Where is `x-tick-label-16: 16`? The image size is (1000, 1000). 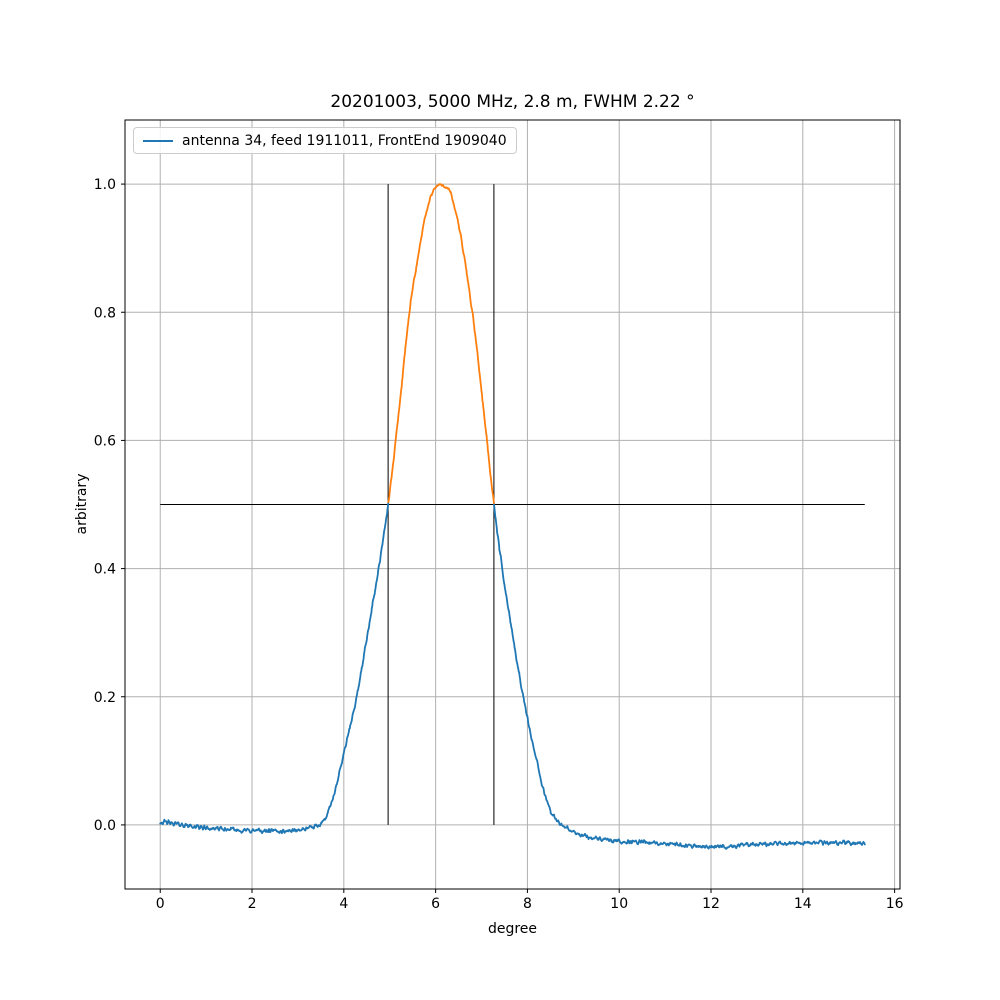 x-tick-label-16: 16 is located at coordinates (895, 904).